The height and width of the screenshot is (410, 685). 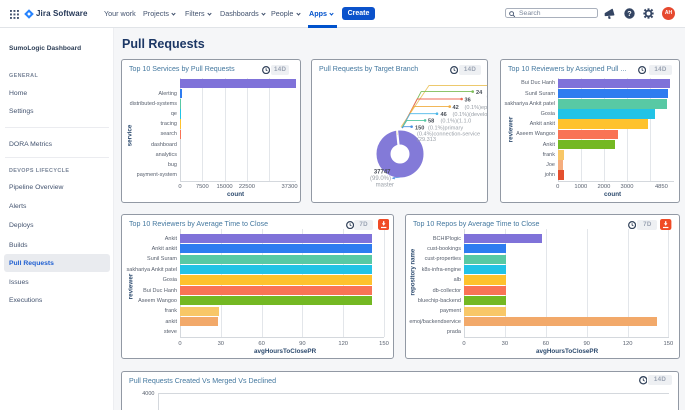 I want to click on svg-text: (0.1%)primary, so click(x=445, y=129).